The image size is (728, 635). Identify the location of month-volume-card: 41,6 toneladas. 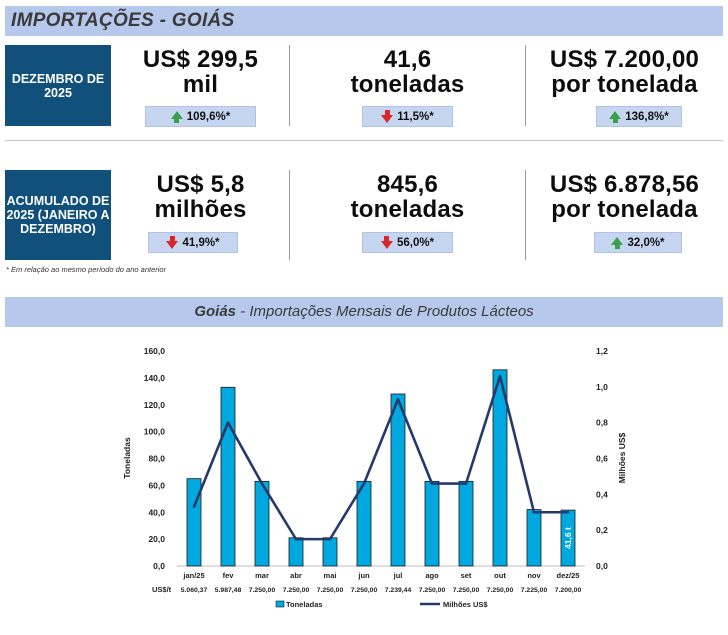
(407, 72).